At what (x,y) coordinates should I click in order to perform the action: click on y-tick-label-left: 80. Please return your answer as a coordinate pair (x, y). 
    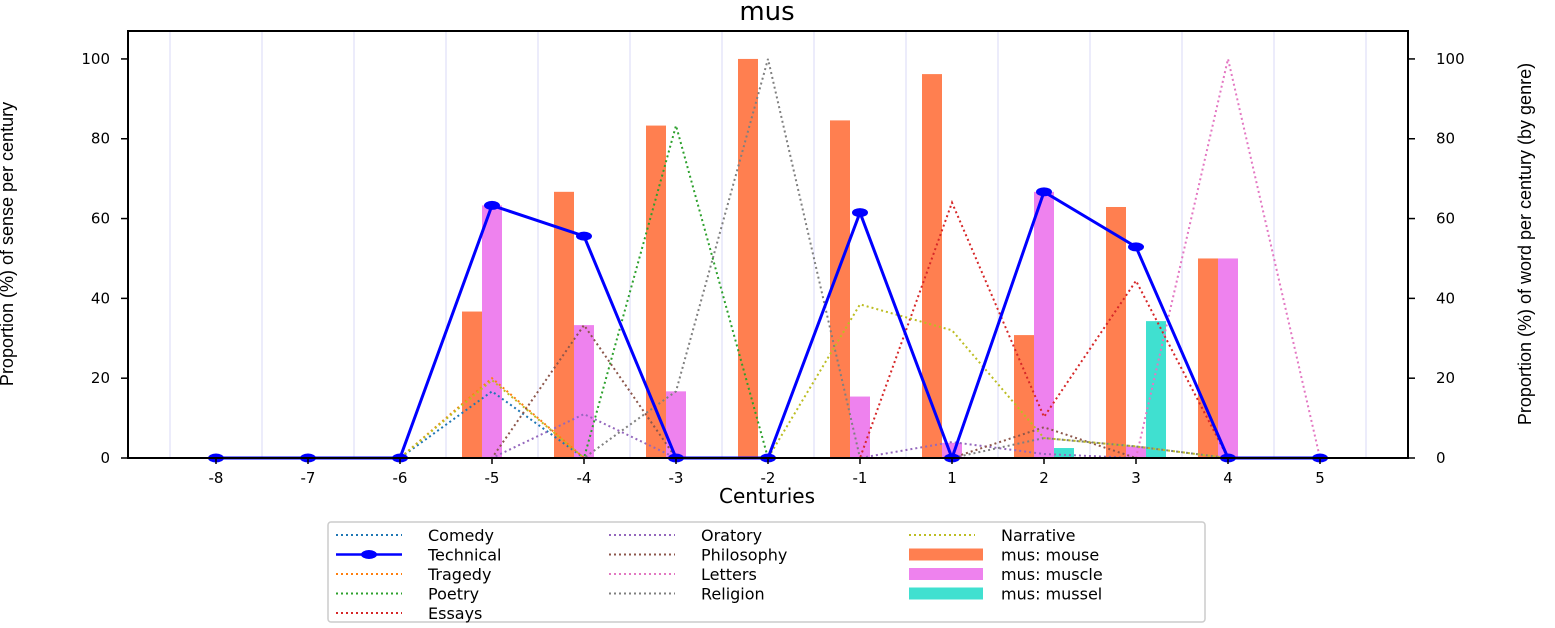
    Looking at the image, I should click on (100, 139).